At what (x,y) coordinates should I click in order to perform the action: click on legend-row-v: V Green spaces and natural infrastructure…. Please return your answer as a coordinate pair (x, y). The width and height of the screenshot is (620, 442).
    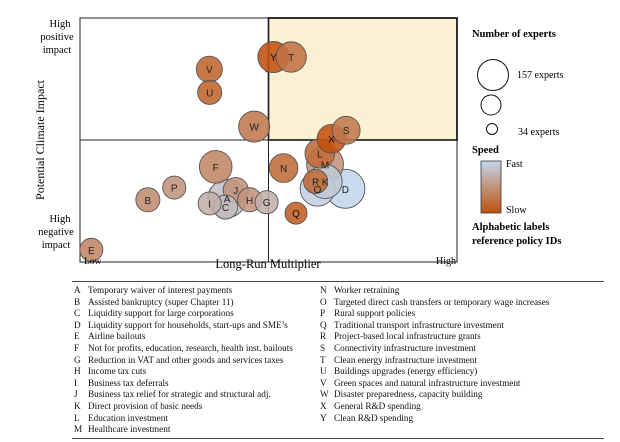
    Looking at the image, I should click on (461, 384).